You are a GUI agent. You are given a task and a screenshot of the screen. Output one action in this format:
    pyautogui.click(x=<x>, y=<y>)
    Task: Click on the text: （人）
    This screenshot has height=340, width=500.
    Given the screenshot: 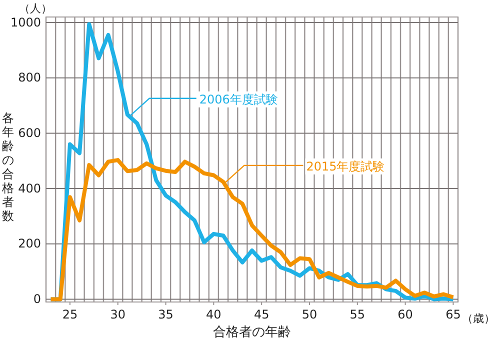 What is the action you would take?
    pyautogui.click(x=35, y=8)
    